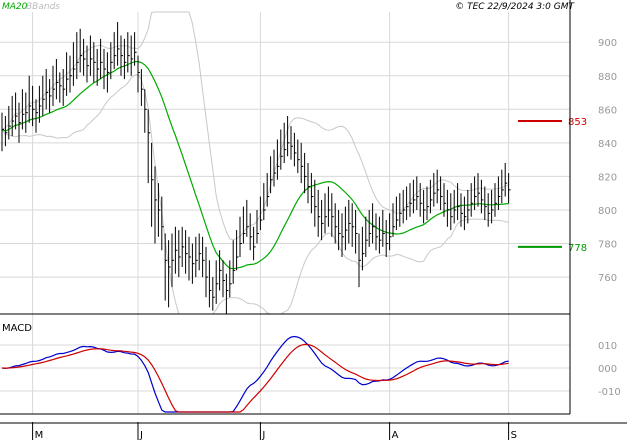 This screenshot has height=440, width=627. Describe the element at coordinates (15, 7) in the screenshot. I see `legend-ma20: MA20` at that location.